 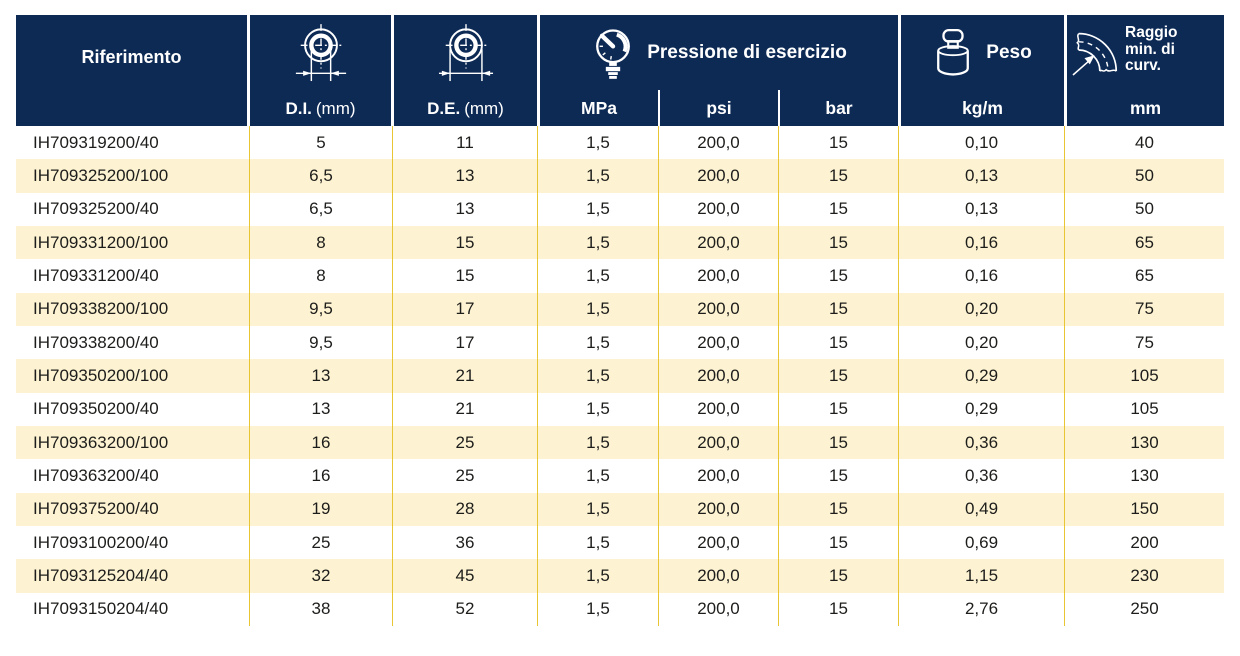 What do you see at coordinates (838, 108) in the screenshot?
I see `pressure-unit-bar: bar` at bounding box center [838, 108].